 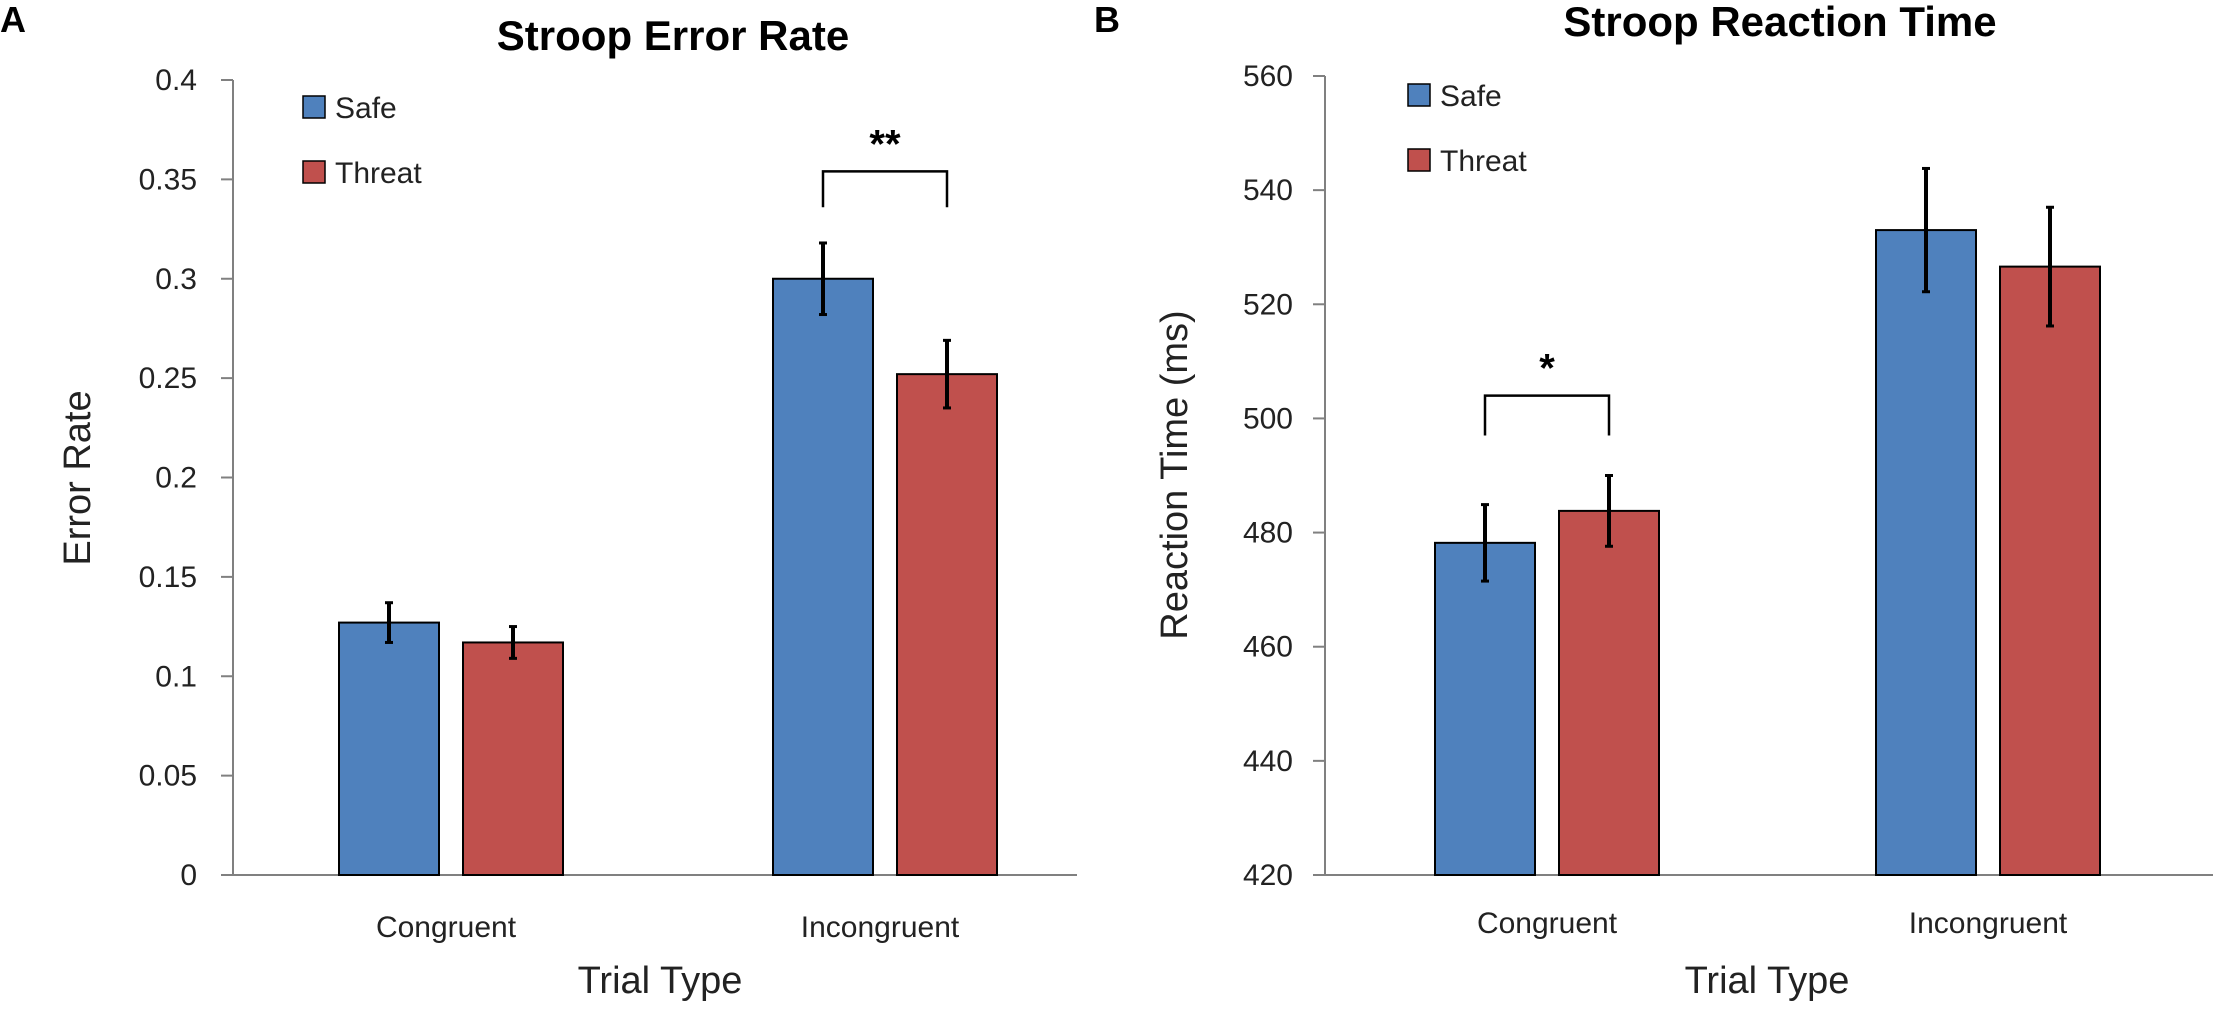 I want to click on panel-letter: A, so click(x=13, y=20).